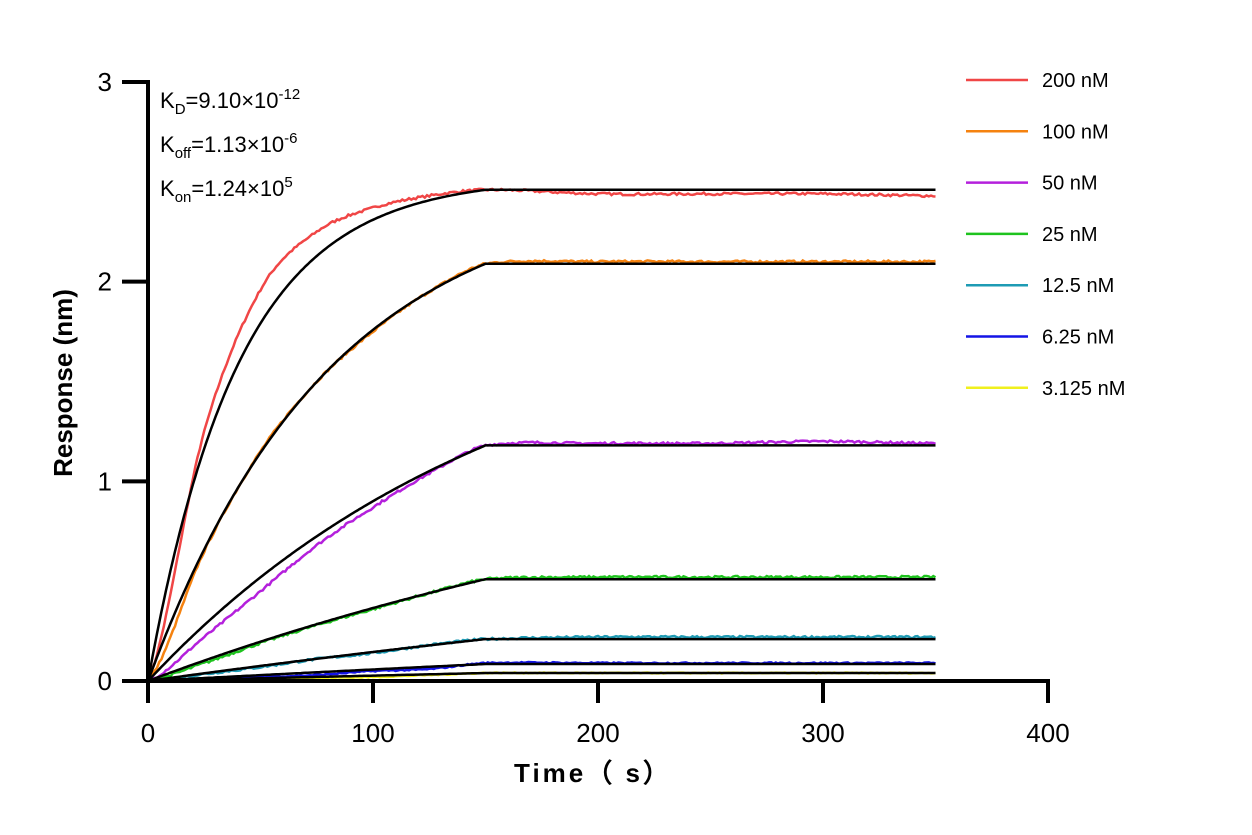 Image resolution: width=1252 pixels, height=835 pixels. What do you see at coordinates (541, 677) in the screenshot?
I see `fit-curve-3-125-nM` at bounding box center [541, 677].